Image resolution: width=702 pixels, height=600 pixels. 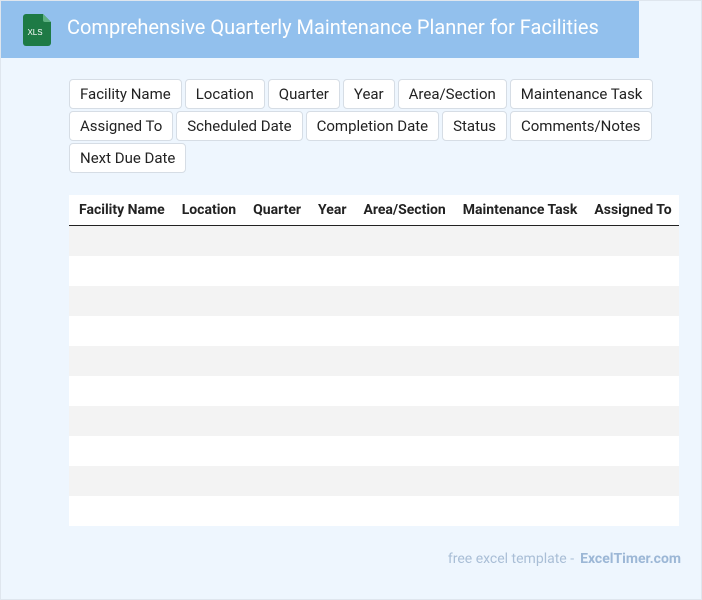 I want to click on field-tag: Comments/Notes, so click(x=580, y=126).